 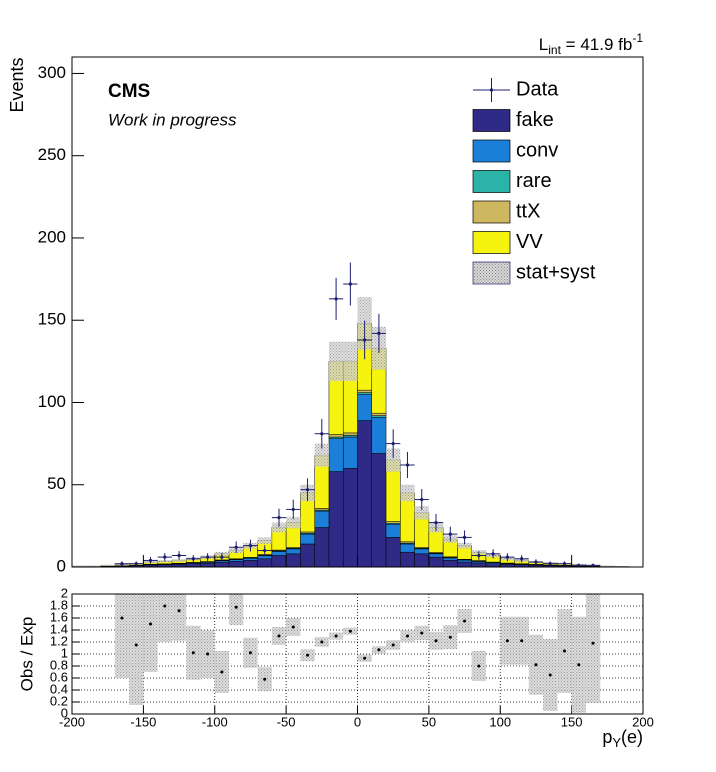 I want to click on legend-label: stat+syst, so click(x=556, y=272).